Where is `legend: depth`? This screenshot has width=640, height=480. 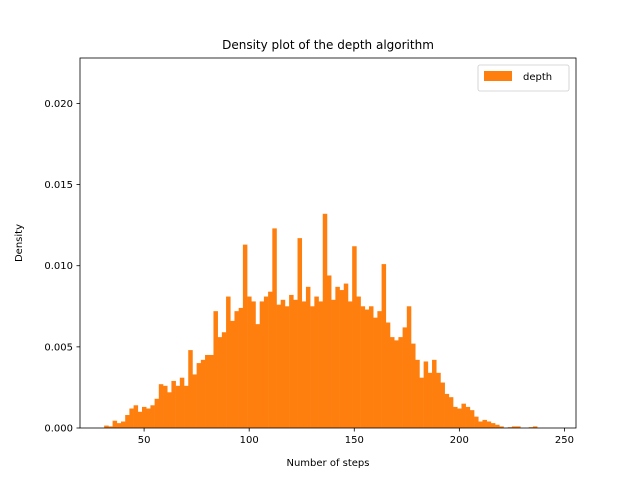 legend: depth is located at coordinates (523, 78).